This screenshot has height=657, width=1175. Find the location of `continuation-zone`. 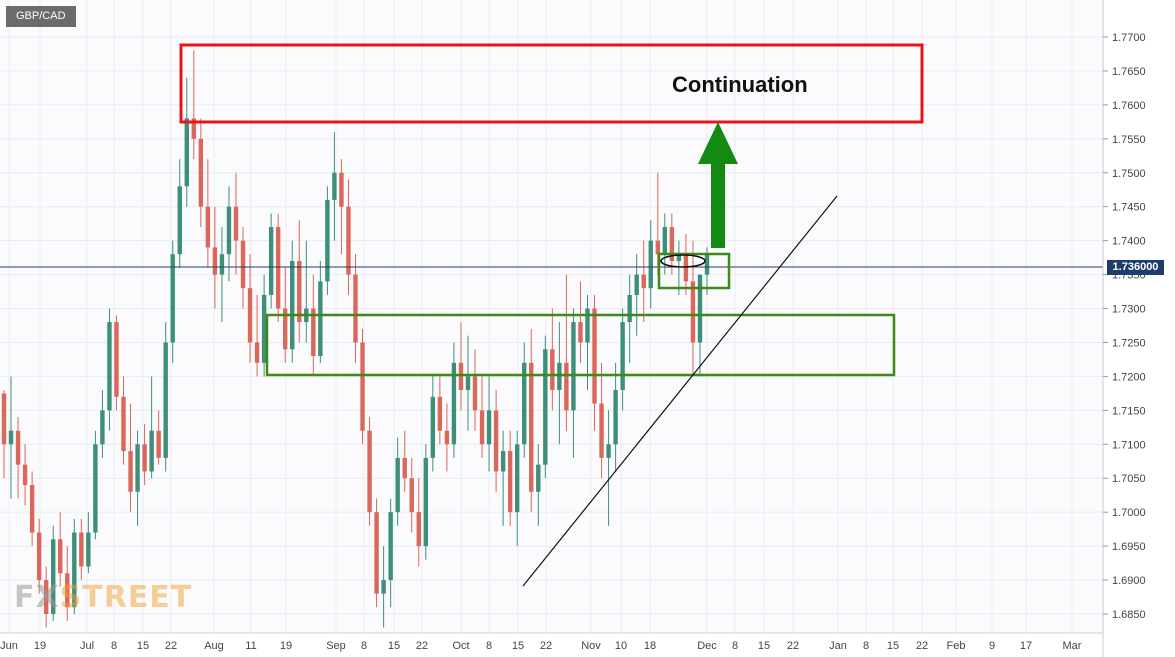

continuation-zone is located at coordinates (551, 83).